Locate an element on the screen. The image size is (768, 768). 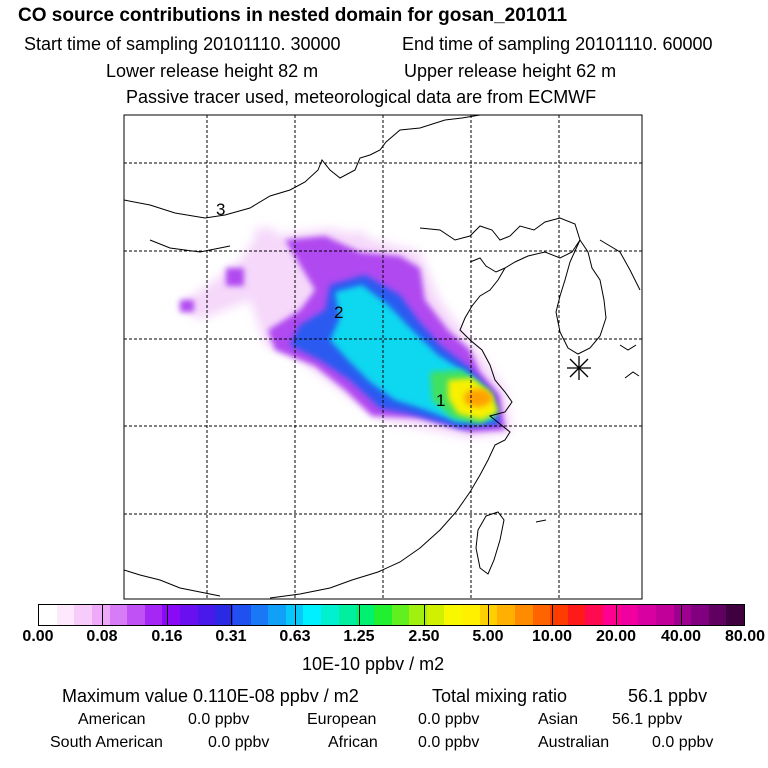
end-time-label: End time of sampling 20101110. 60000 is located at coordinates (557, 44).